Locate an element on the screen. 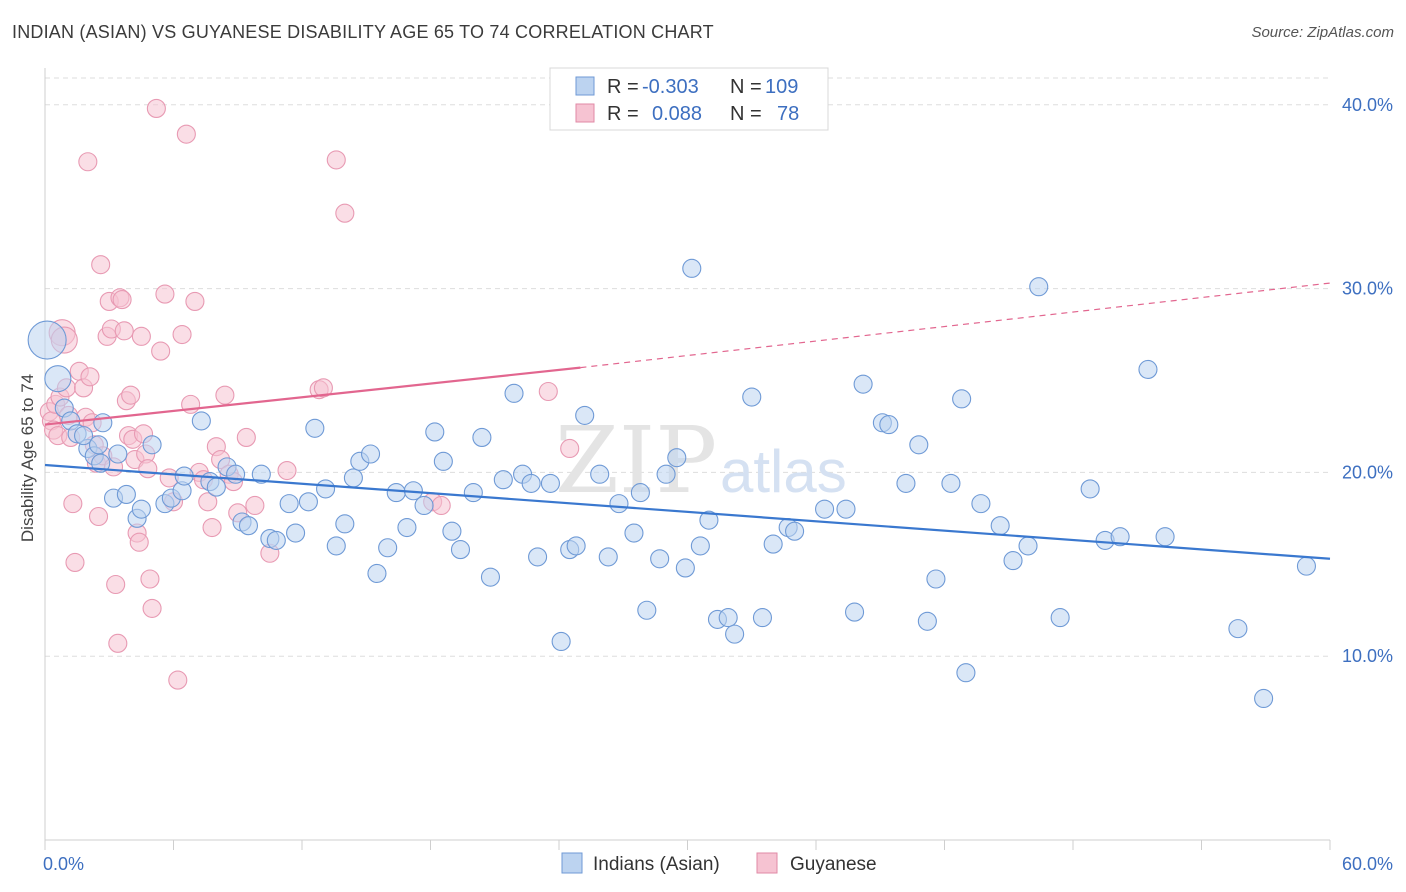 The height and width of the screenshot is (892, 1406). x-tick-label-0: 0.0% is located at coordinates (63, 864).